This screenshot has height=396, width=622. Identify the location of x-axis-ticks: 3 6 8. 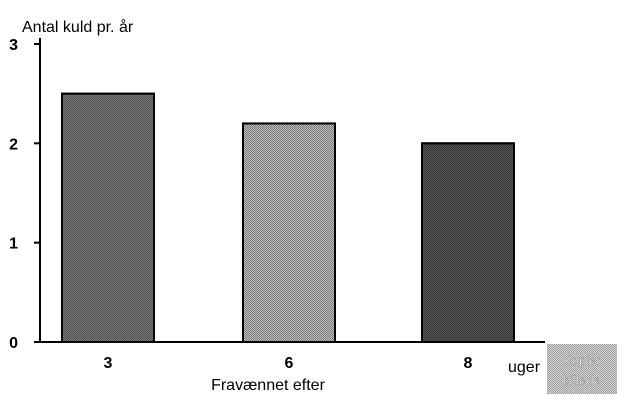
(288, 363).